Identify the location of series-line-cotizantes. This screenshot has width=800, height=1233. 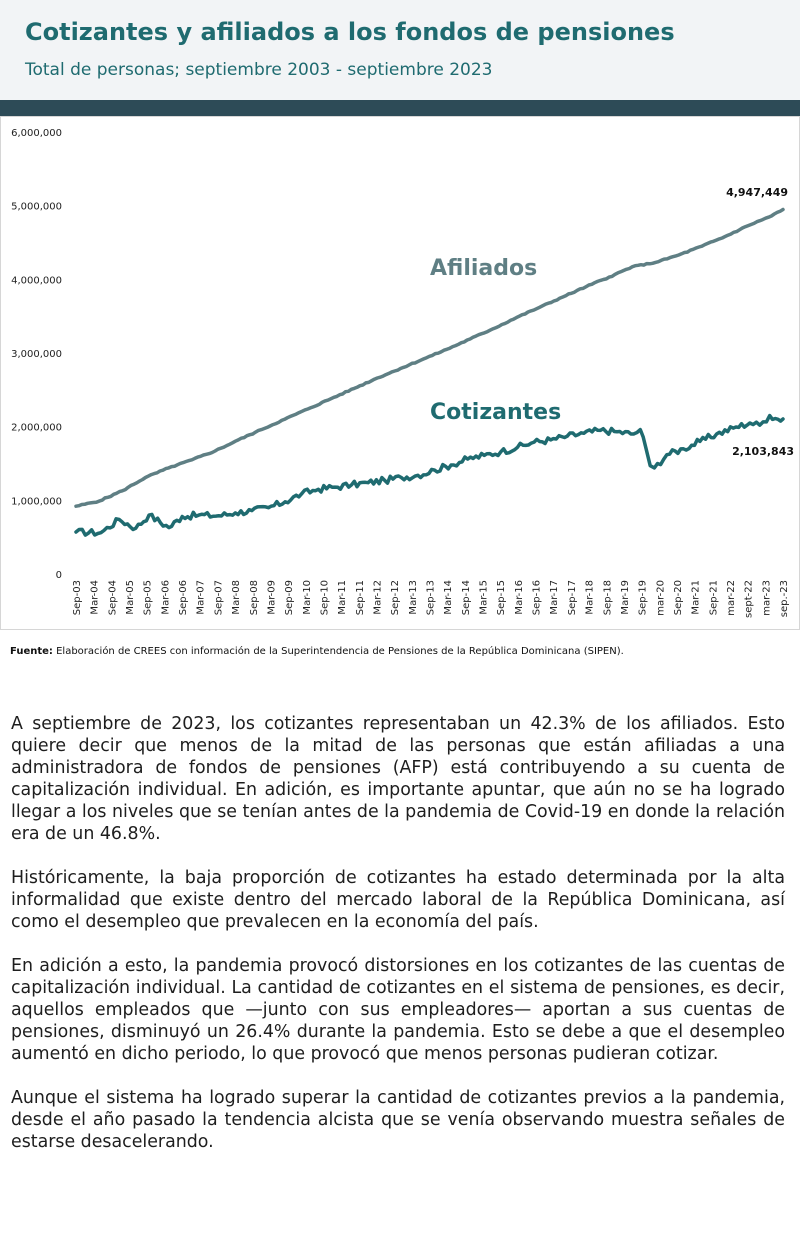
(429, 475).